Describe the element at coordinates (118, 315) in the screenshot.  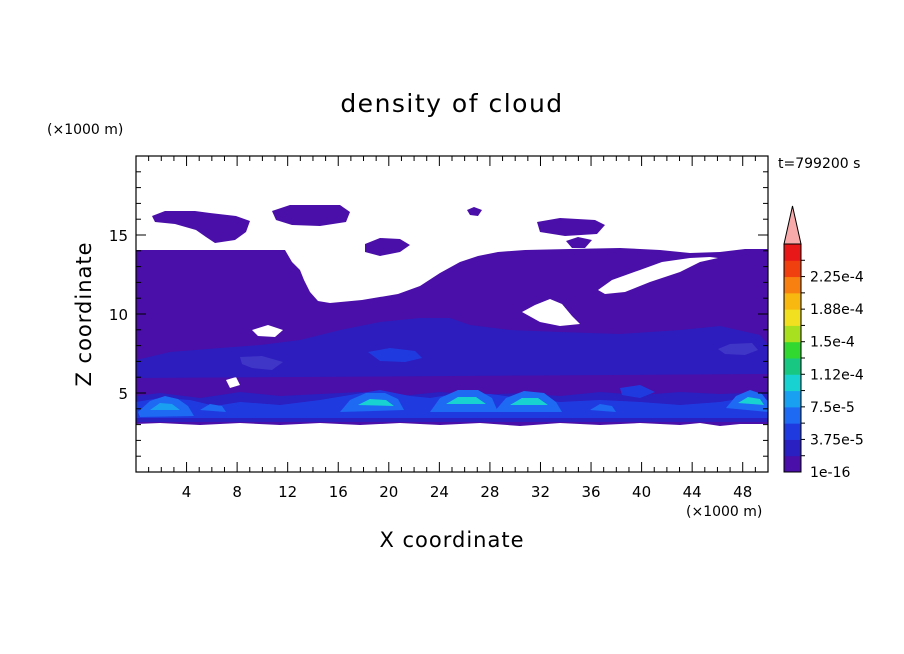
I see `y-tick-label: 10` at that location.